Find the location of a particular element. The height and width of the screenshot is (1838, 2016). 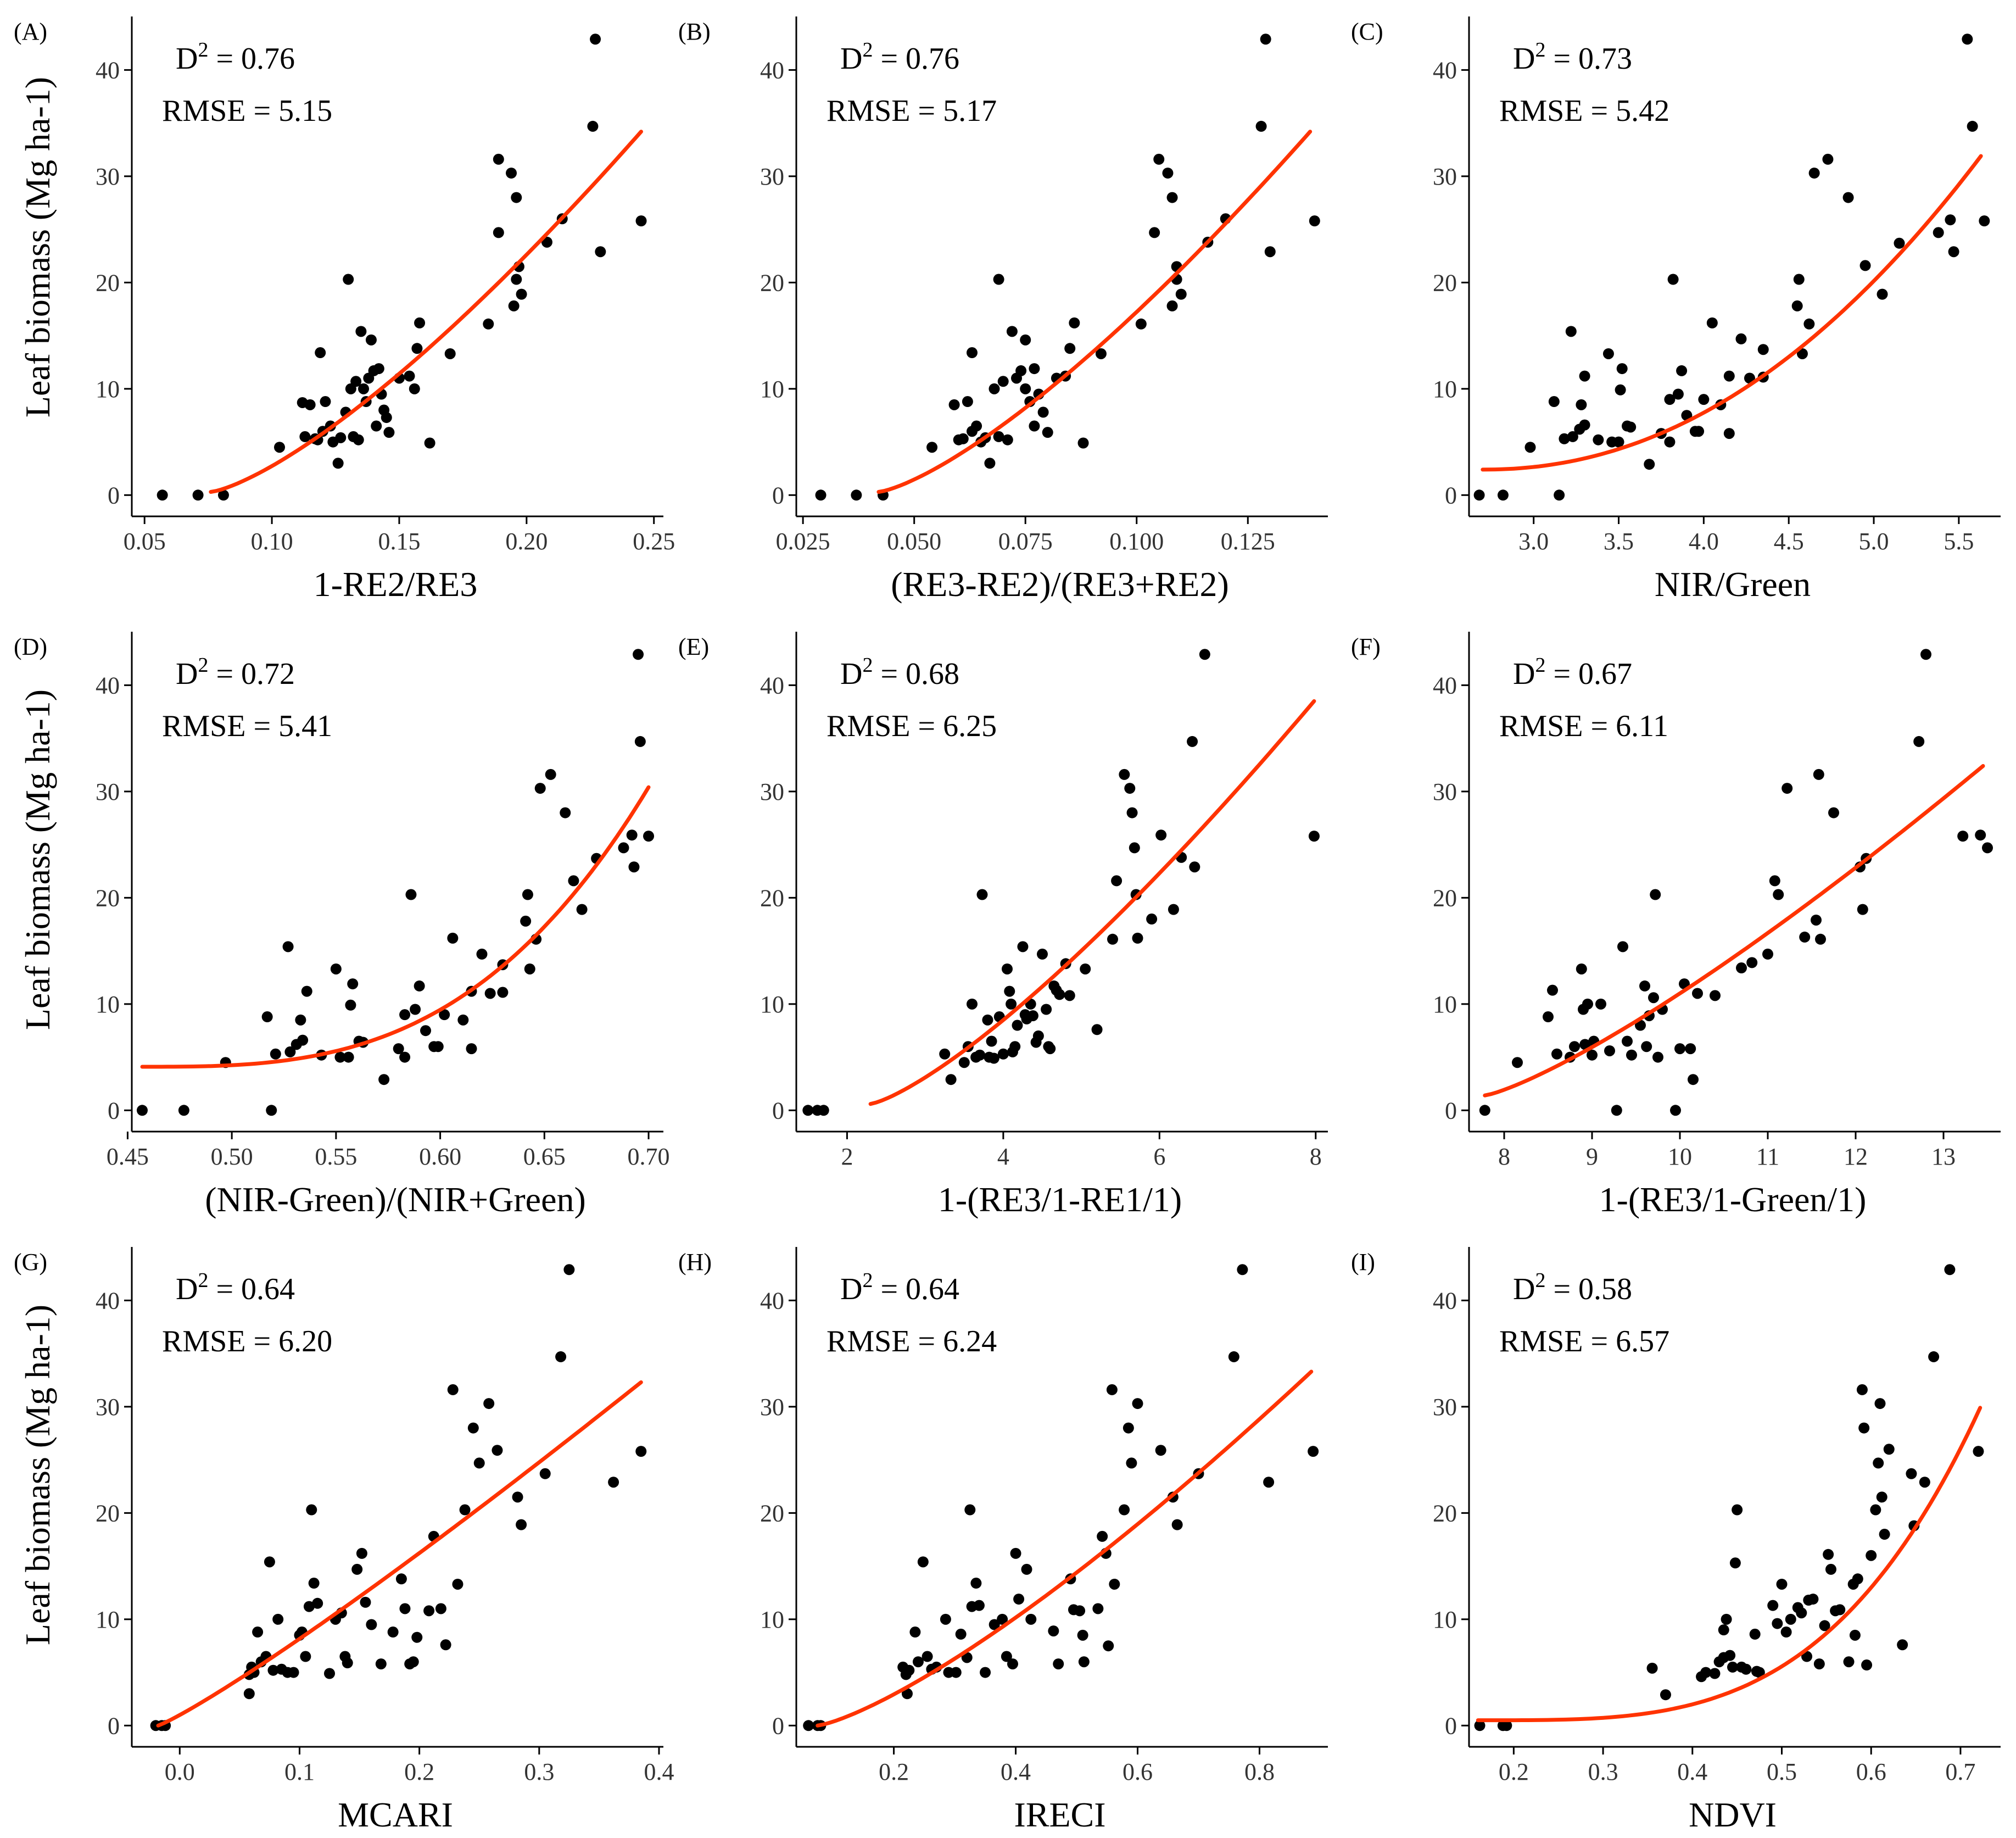

x-tick-label: 0.50 is located at coordinates (232, 1156).